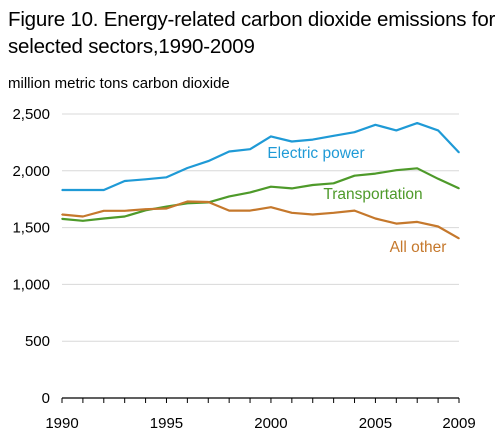 The image size is (504, 439). Describe the element at coordinates (31, 284) in the screenshot. I see `y-tick-label: 1,000` at that location.